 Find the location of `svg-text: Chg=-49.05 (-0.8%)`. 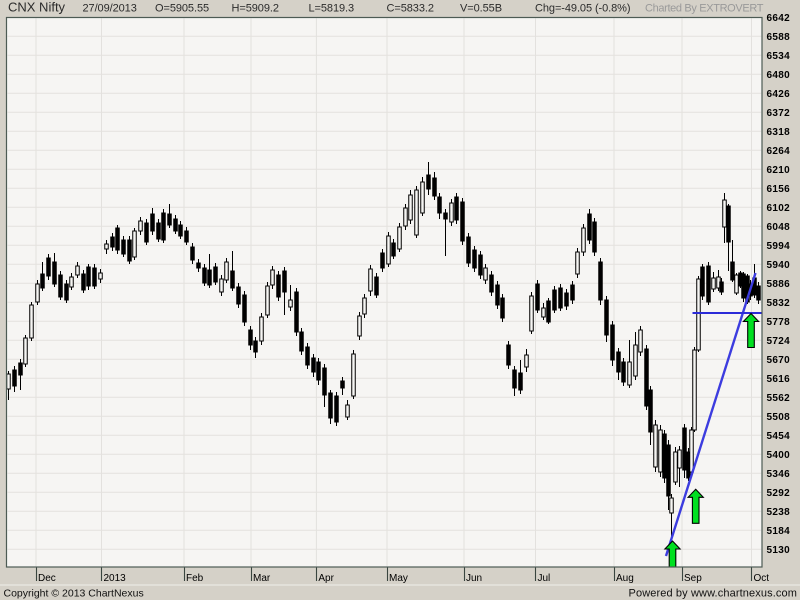

svg-text: Chg=-49.05 (-0.8%) is located at coordinates (582, 9).